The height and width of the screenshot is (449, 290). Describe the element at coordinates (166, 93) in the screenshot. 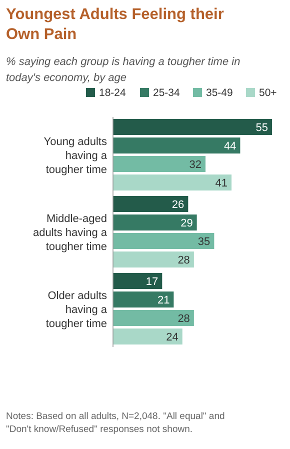

I see `legend-label: 25-34` at that location.